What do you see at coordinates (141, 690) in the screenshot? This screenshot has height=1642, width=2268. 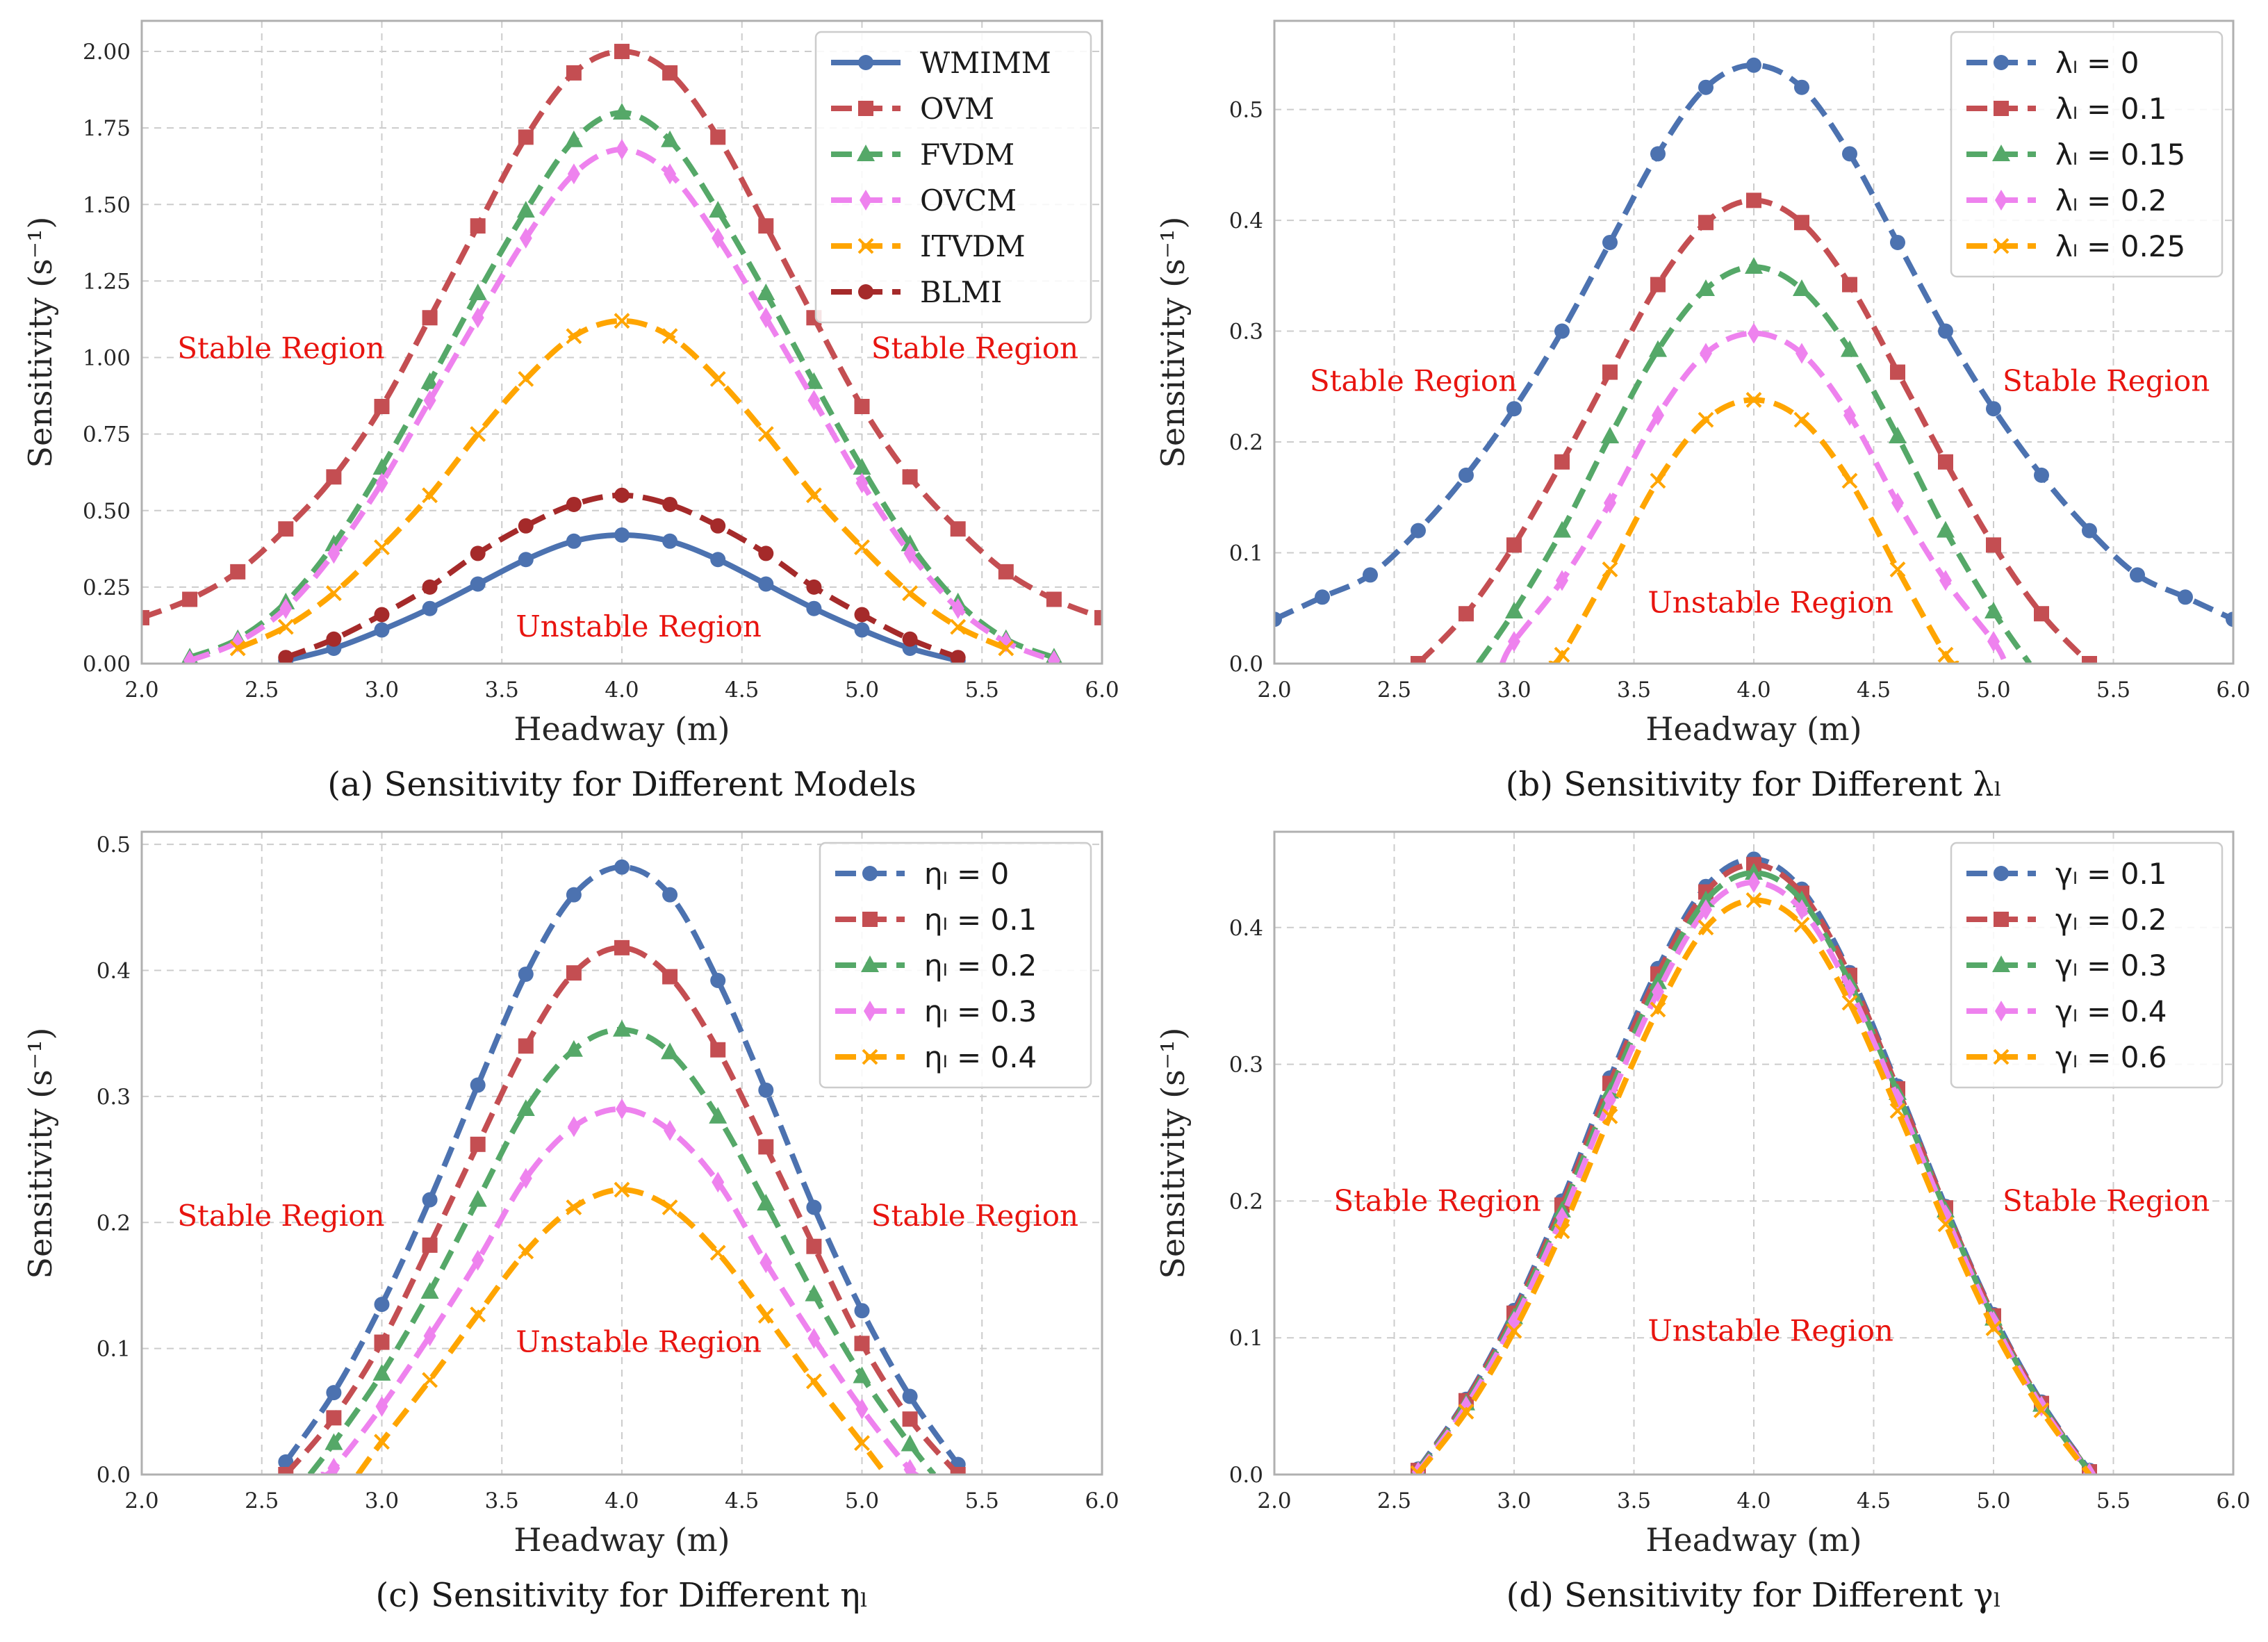 I see `x-tick-label: 2.0` at bounding box center [141, 690].